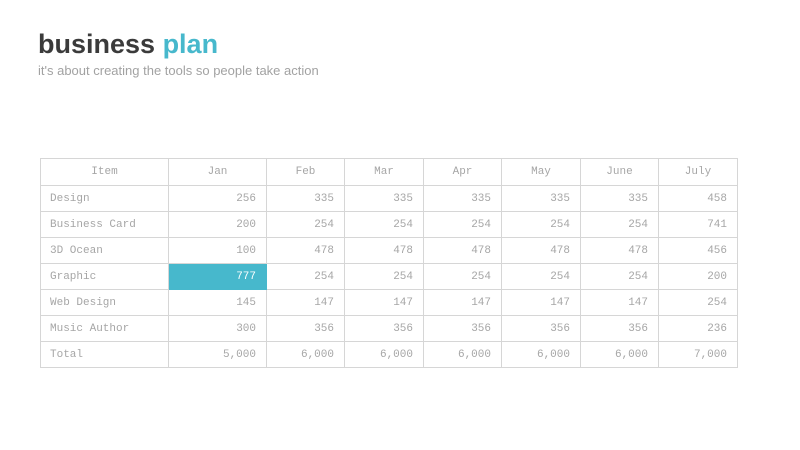 This screenshot has height=450, width=800. I want to click on table-header: Item Jan Feb Mar Apr May June July, so click(389, 172).